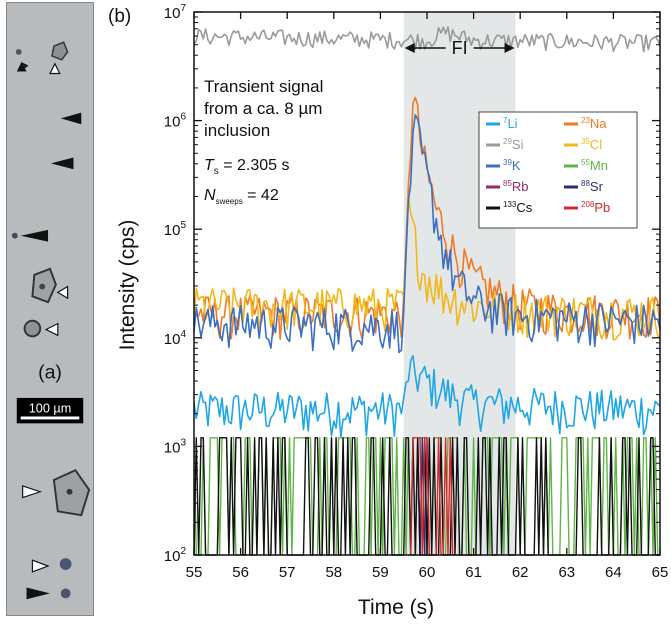  I want to click on x-tick-label: 63, so click(566, 572).